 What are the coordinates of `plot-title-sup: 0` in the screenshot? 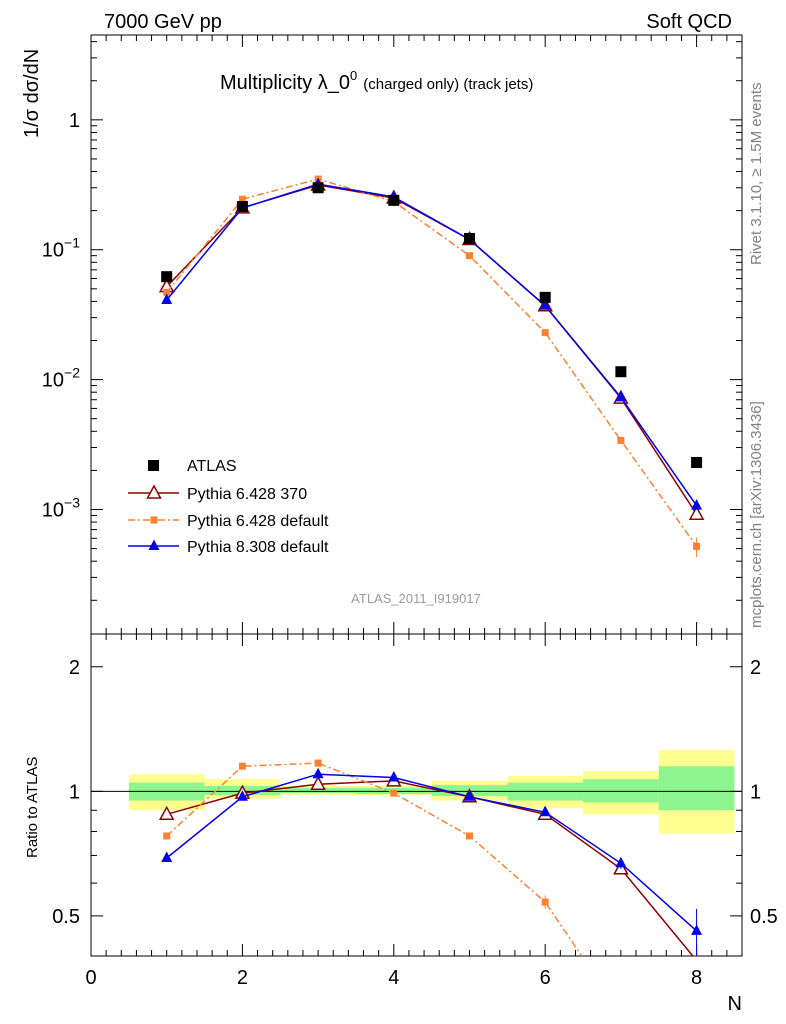 It's located at (353, 75).